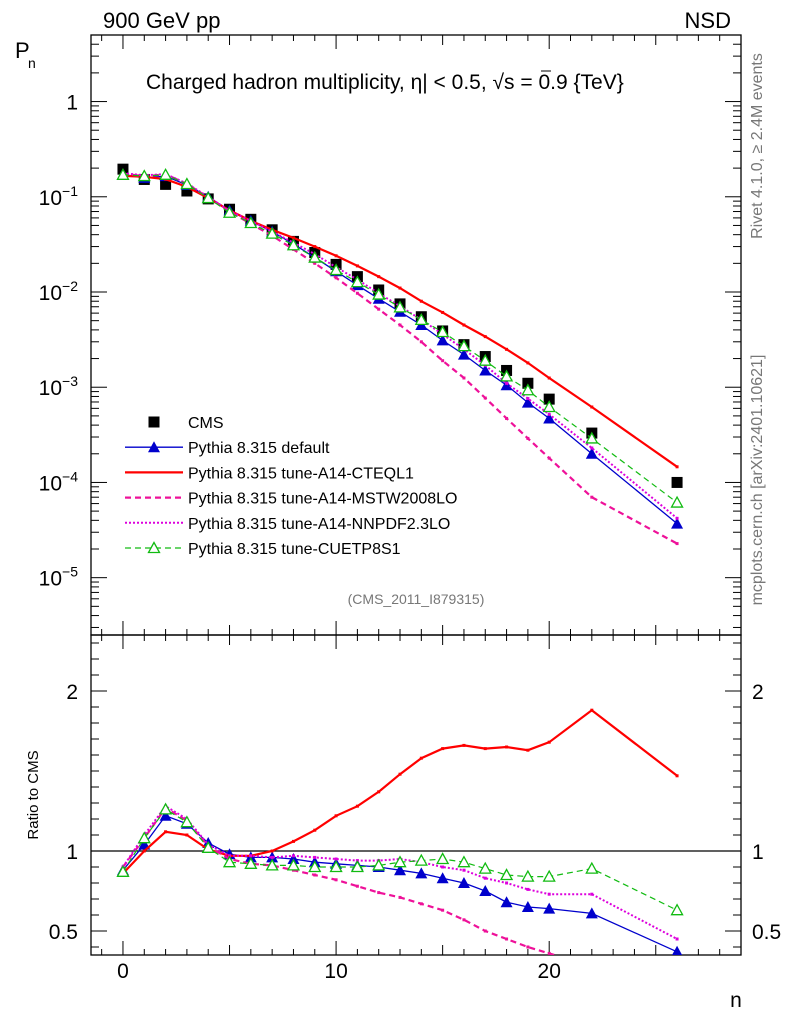 The width and height of the screenshot is (786, 1024). Describe the element at coordinates (766, 932) in the screenshot. I see `ratio-y-tick-label-right: 0.5` at that location.